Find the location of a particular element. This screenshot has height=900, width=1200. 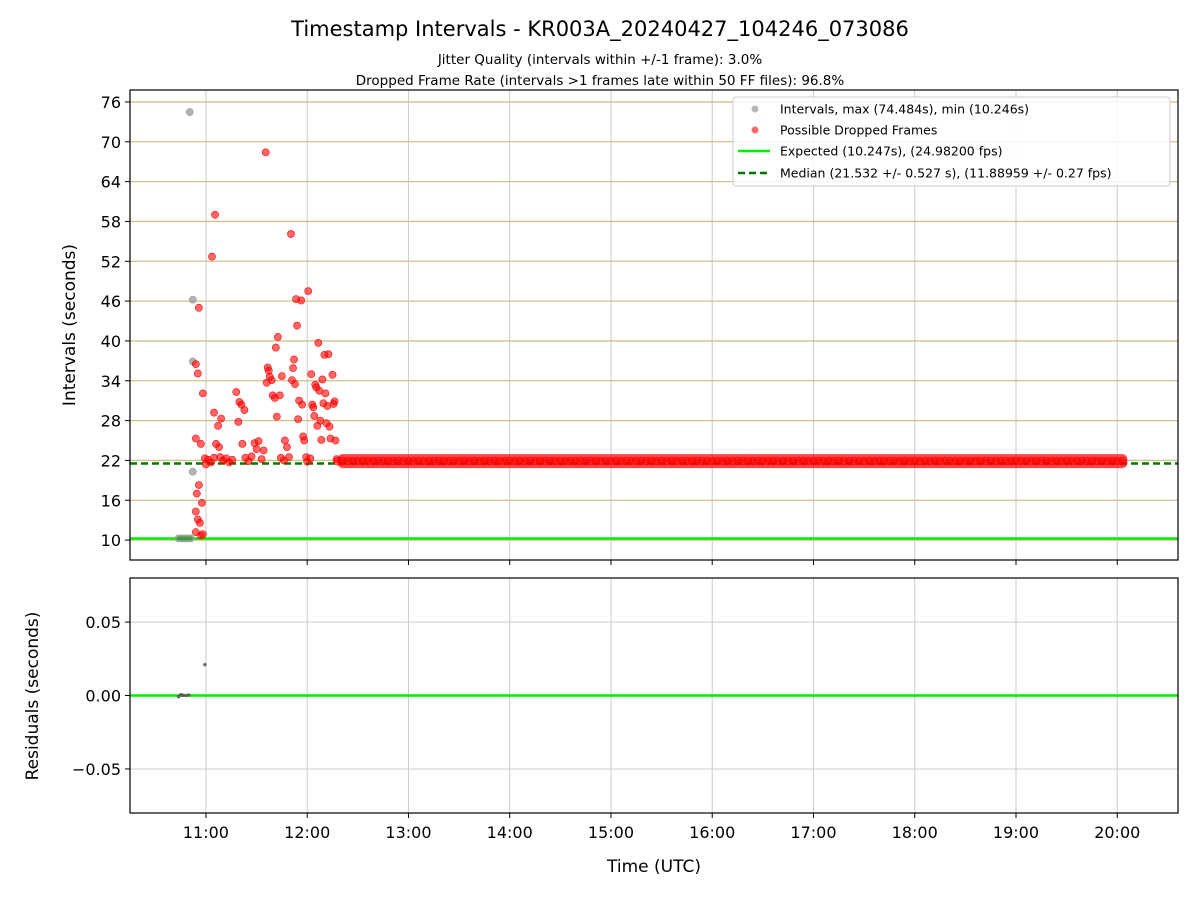

legend-marker-intervals is located at coordinates (755, 109).